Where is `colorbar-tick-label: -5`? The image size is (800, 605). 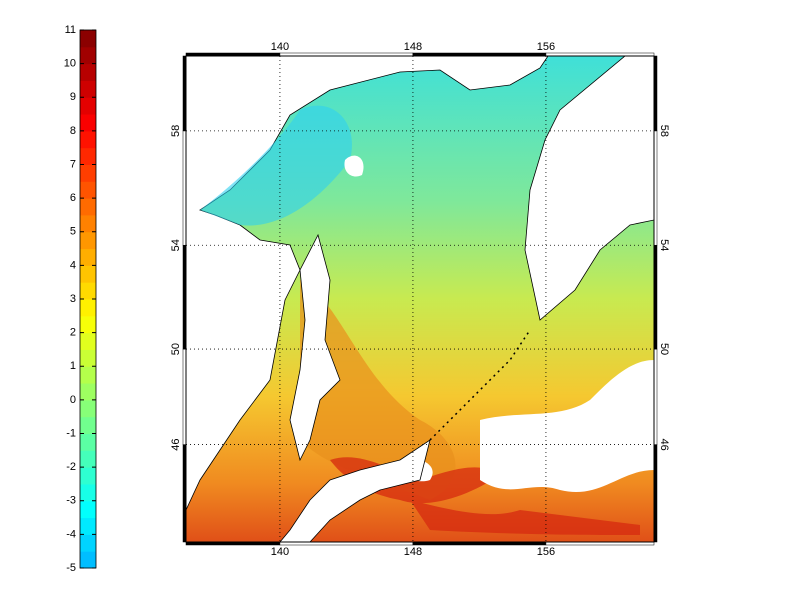 colorbar-tick-label: -5 is located at coordinates (71, 568).